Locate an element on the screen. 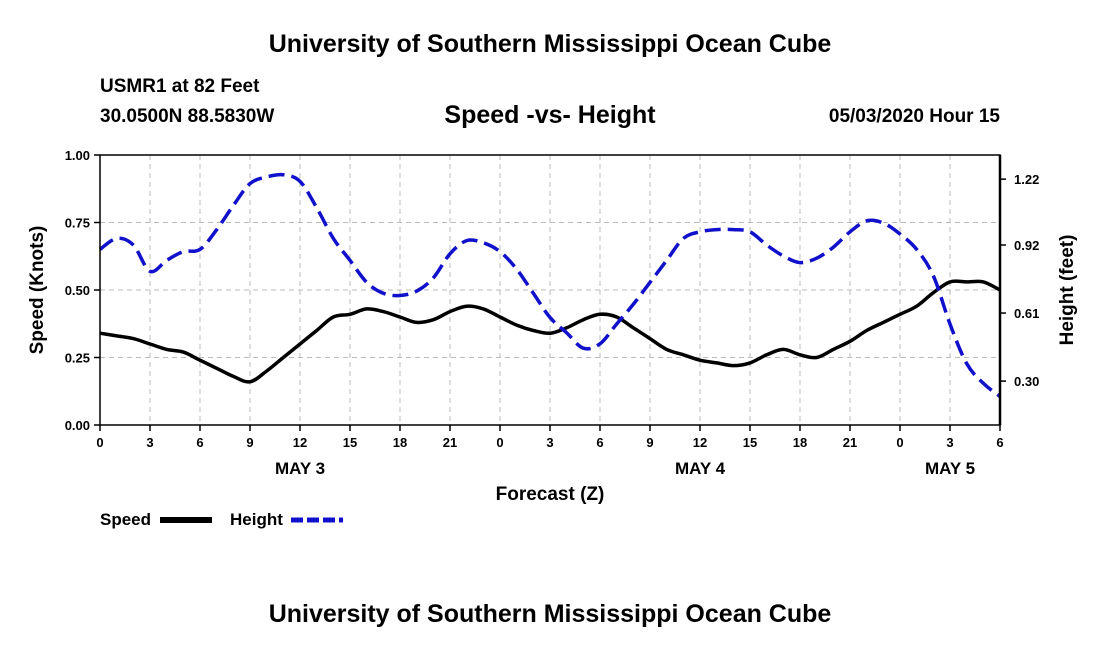 Image resolution: width=1100 pixels, height=650 pixels. legend-speed-label: Speed is located at coordinates (125, 519).